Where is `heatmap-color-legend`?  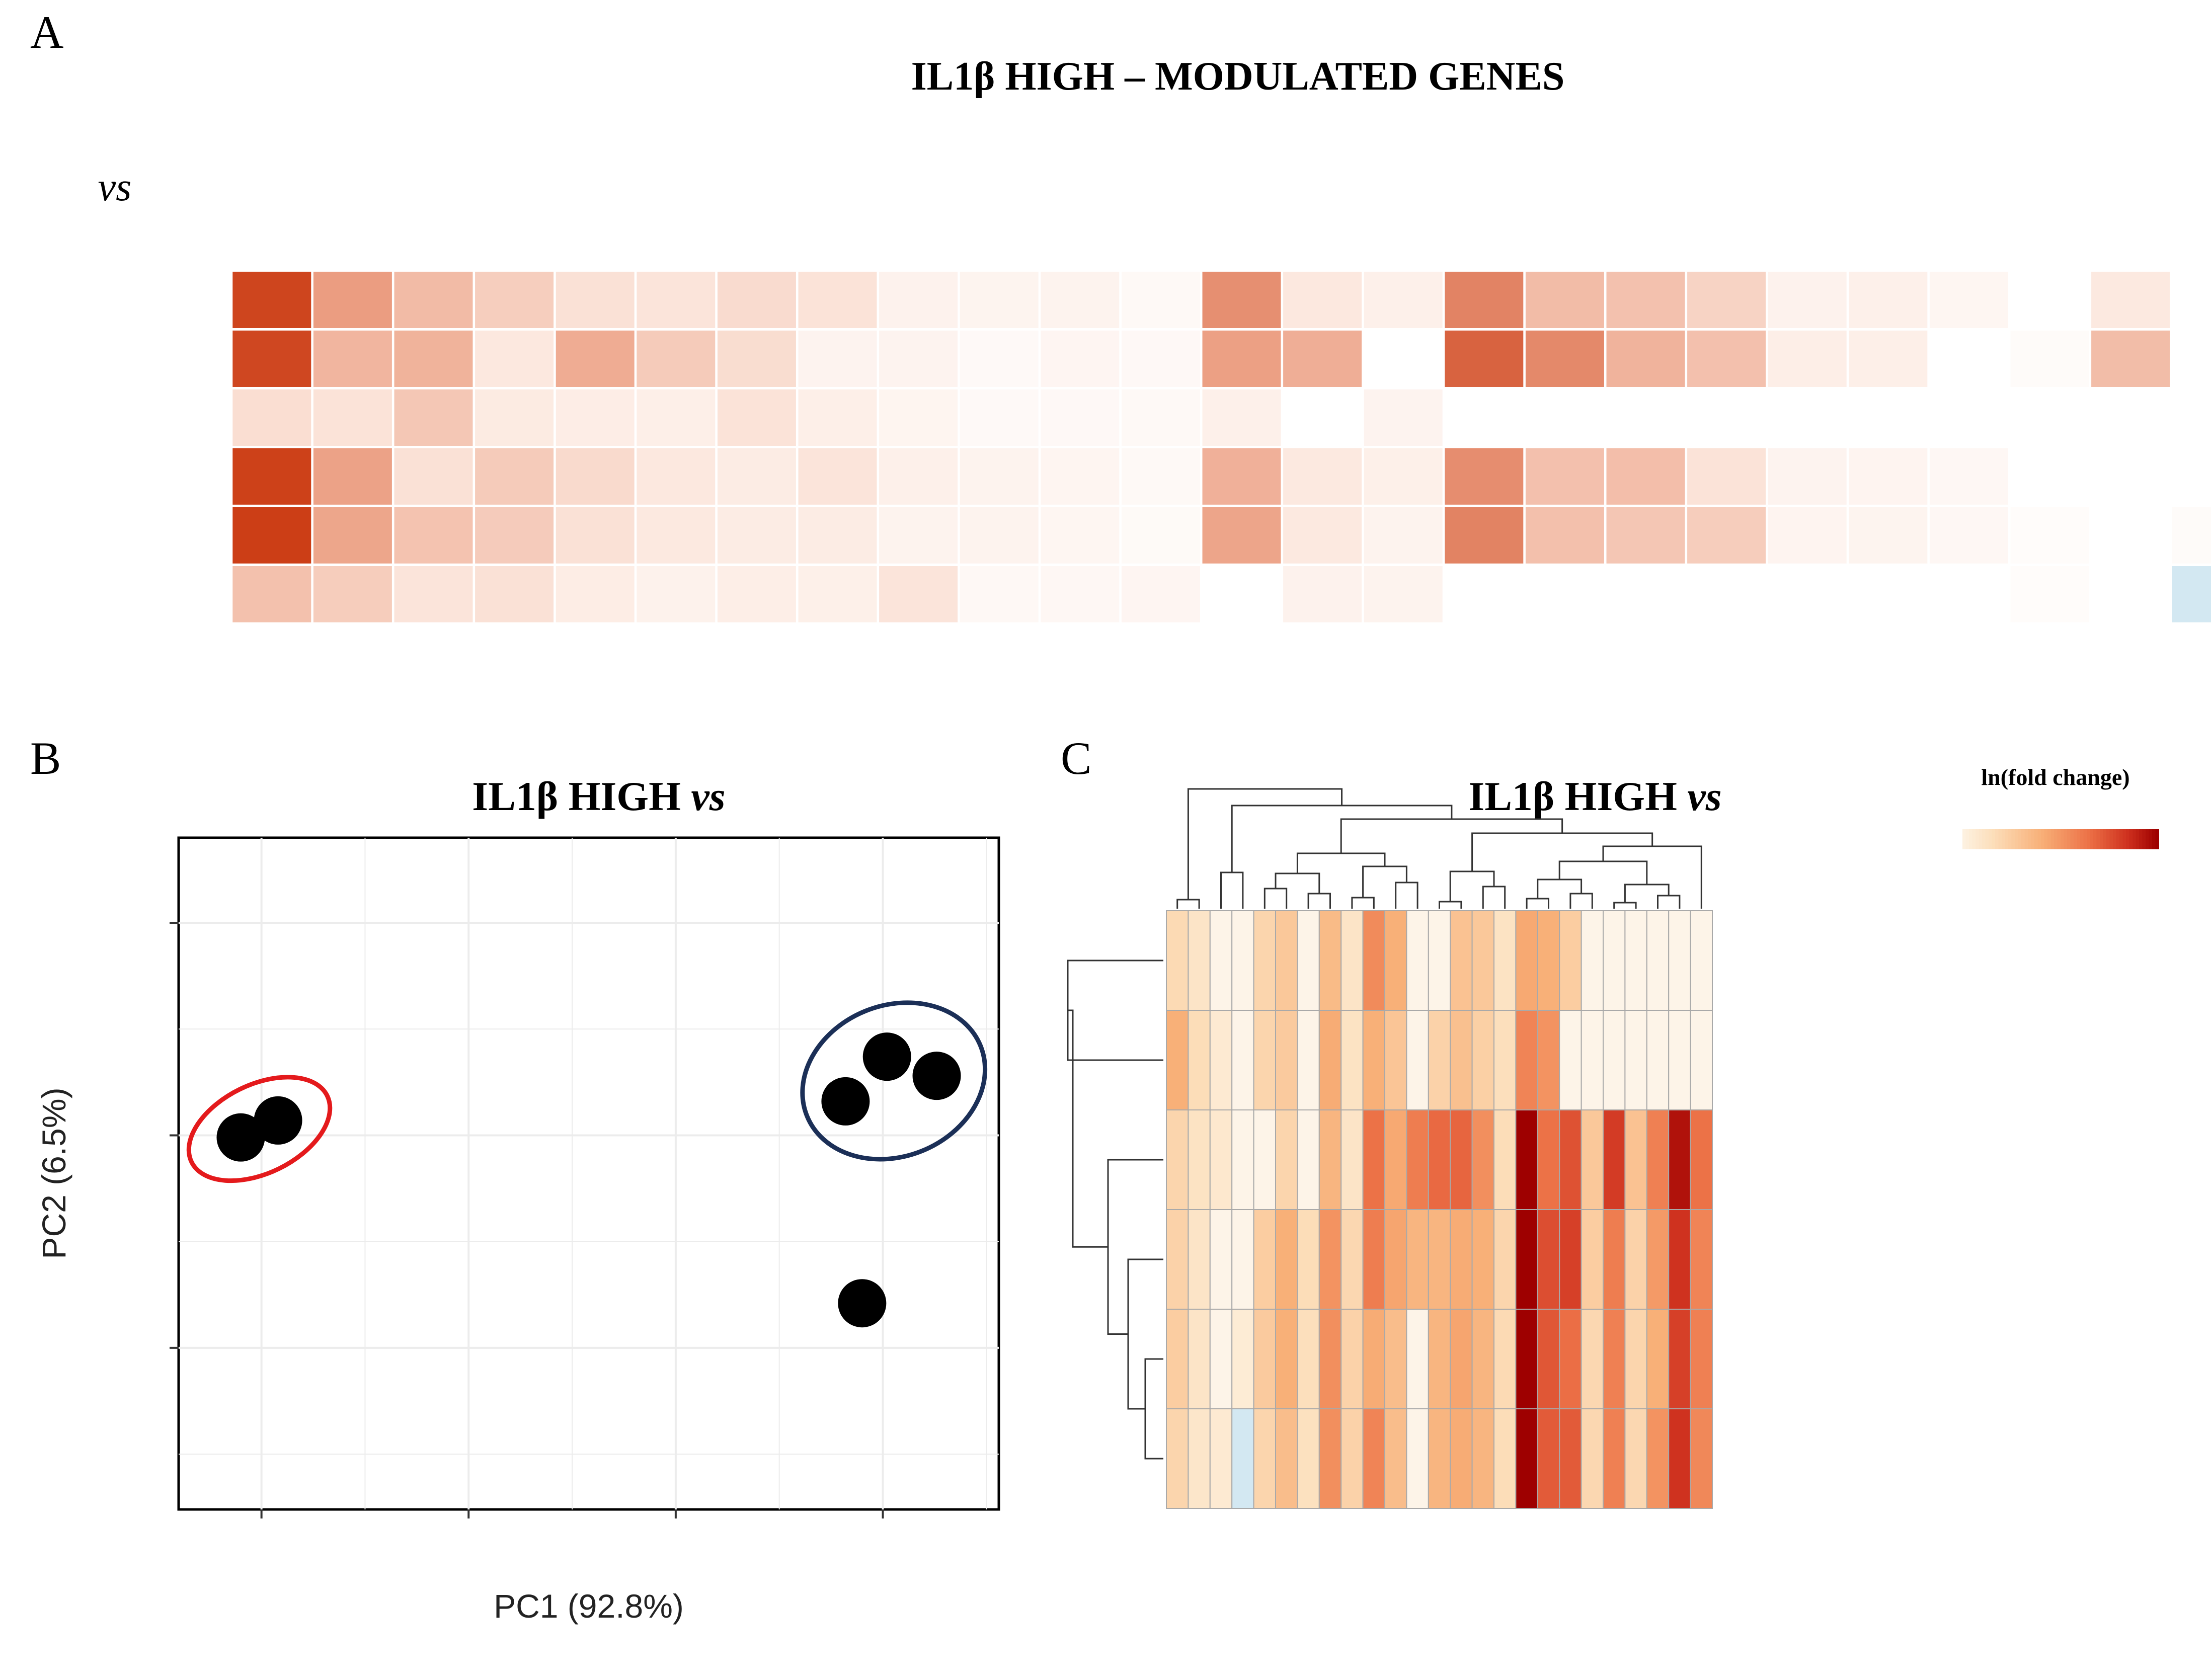 heatmap-color-legend is located at coordinates (2060, 839).